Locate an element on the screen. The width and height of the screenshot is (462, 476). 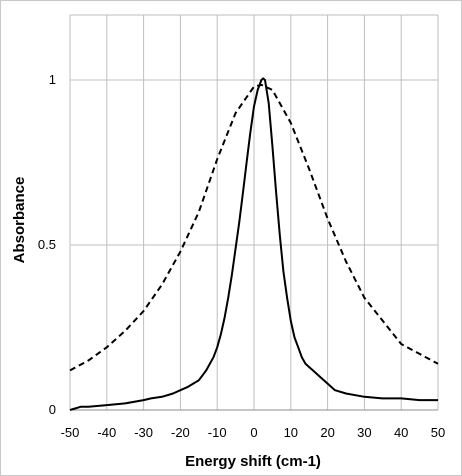
x-tick-label: 0 is located at coordinates (253, 432).